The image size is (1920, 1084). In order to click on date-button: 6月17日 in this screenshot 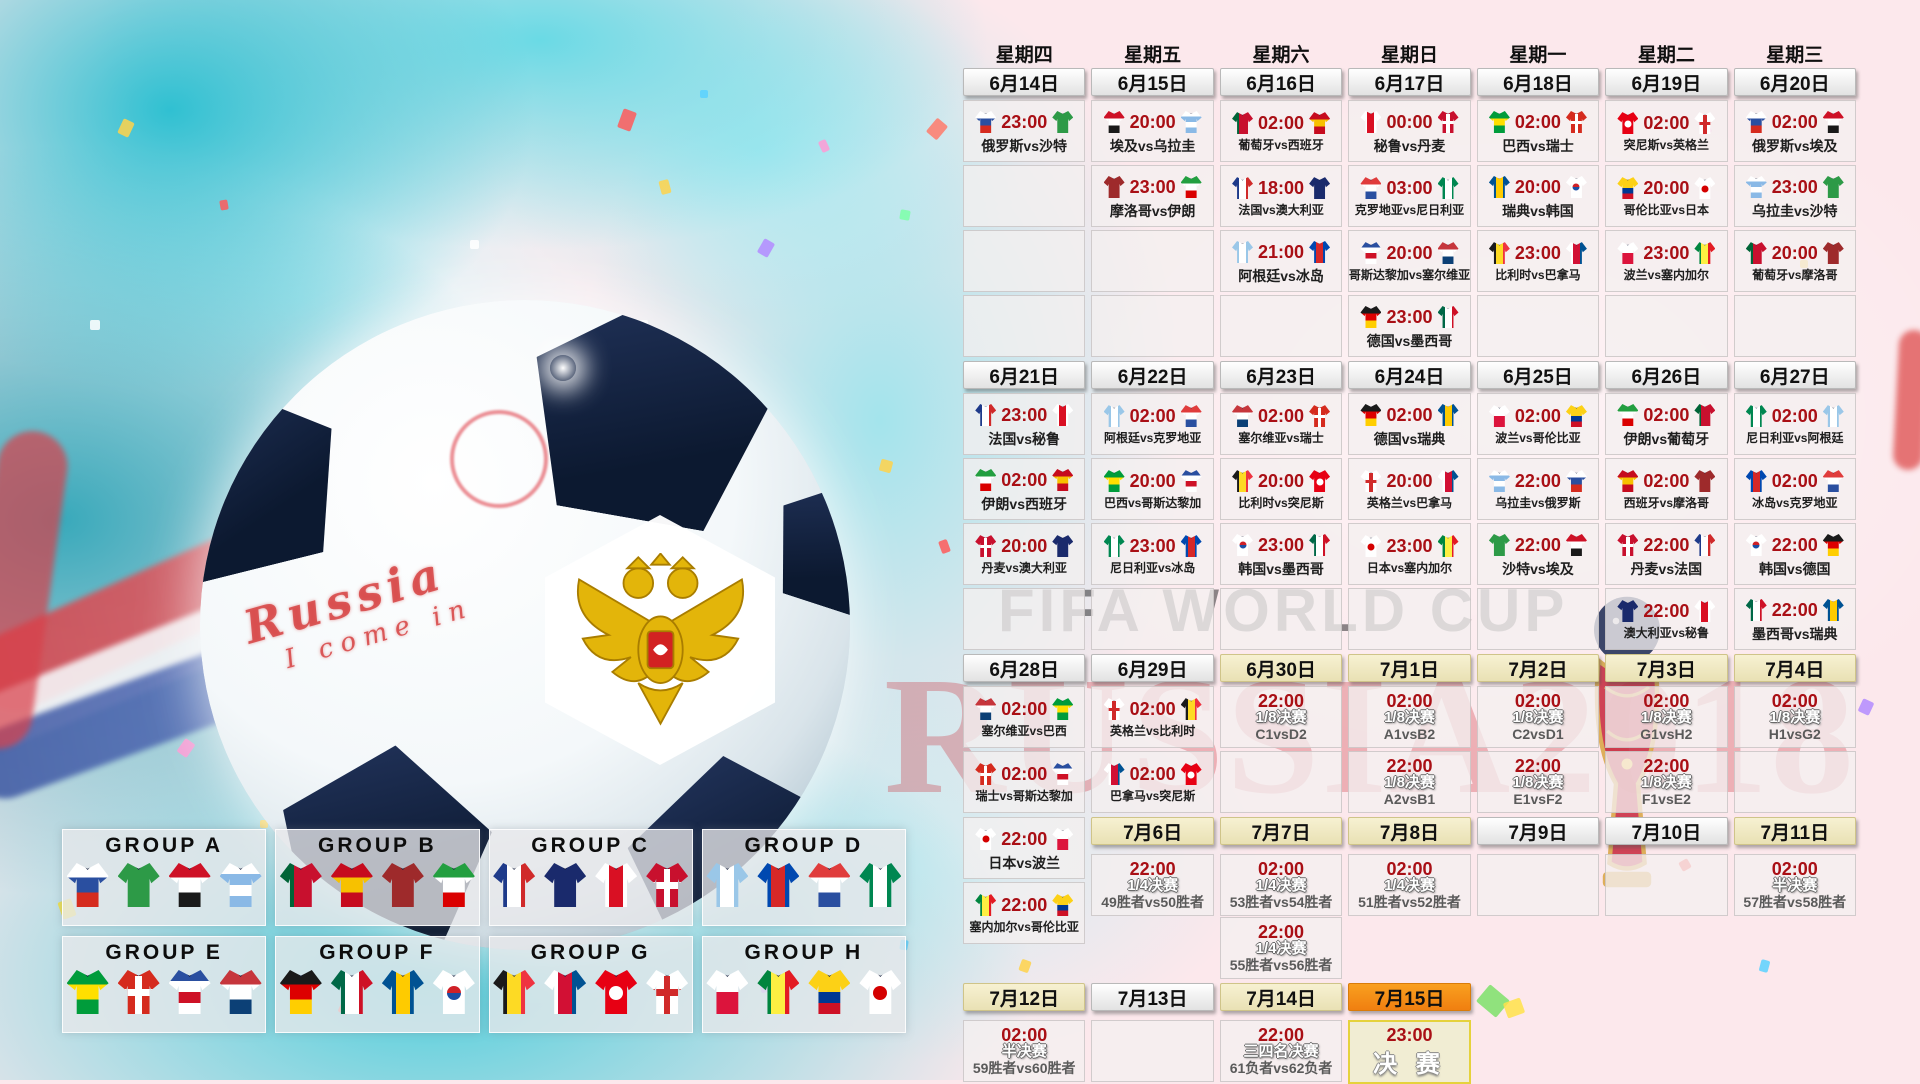, I will do `click(1409, 82)`.